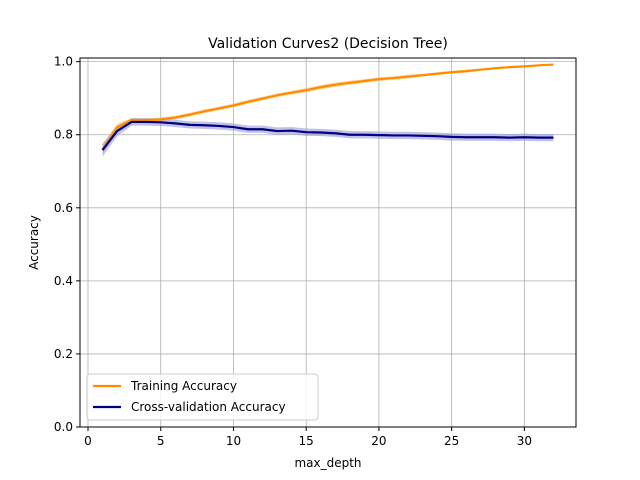  I want to click on legend-box, so click(202, 397).